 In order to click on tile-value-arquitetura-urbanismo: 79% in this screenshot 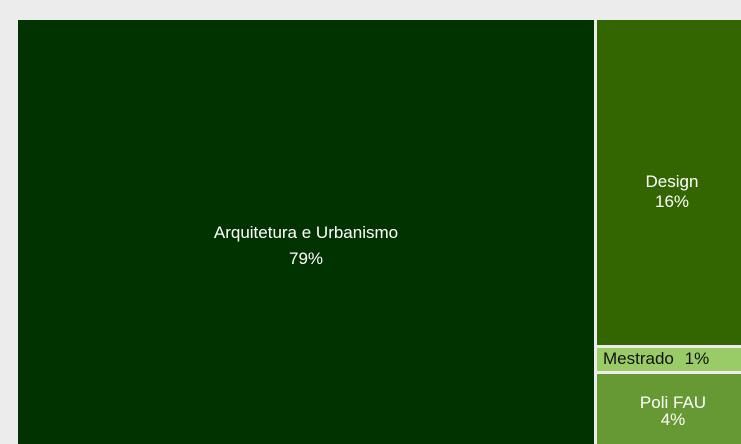, I will do `click(306, 258)`.